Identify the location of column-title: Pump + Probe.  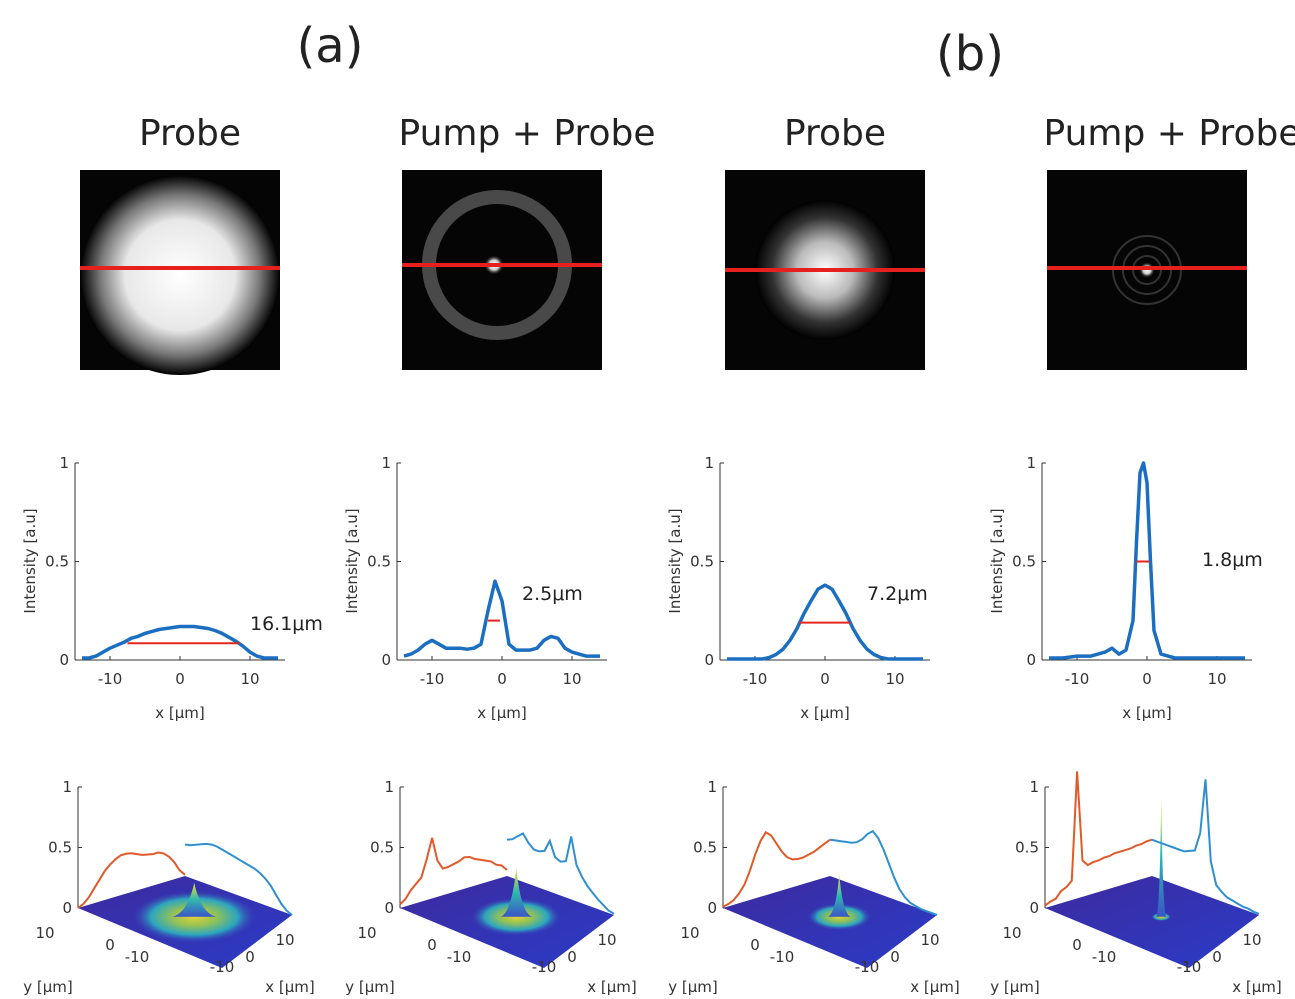
(1169, 133).